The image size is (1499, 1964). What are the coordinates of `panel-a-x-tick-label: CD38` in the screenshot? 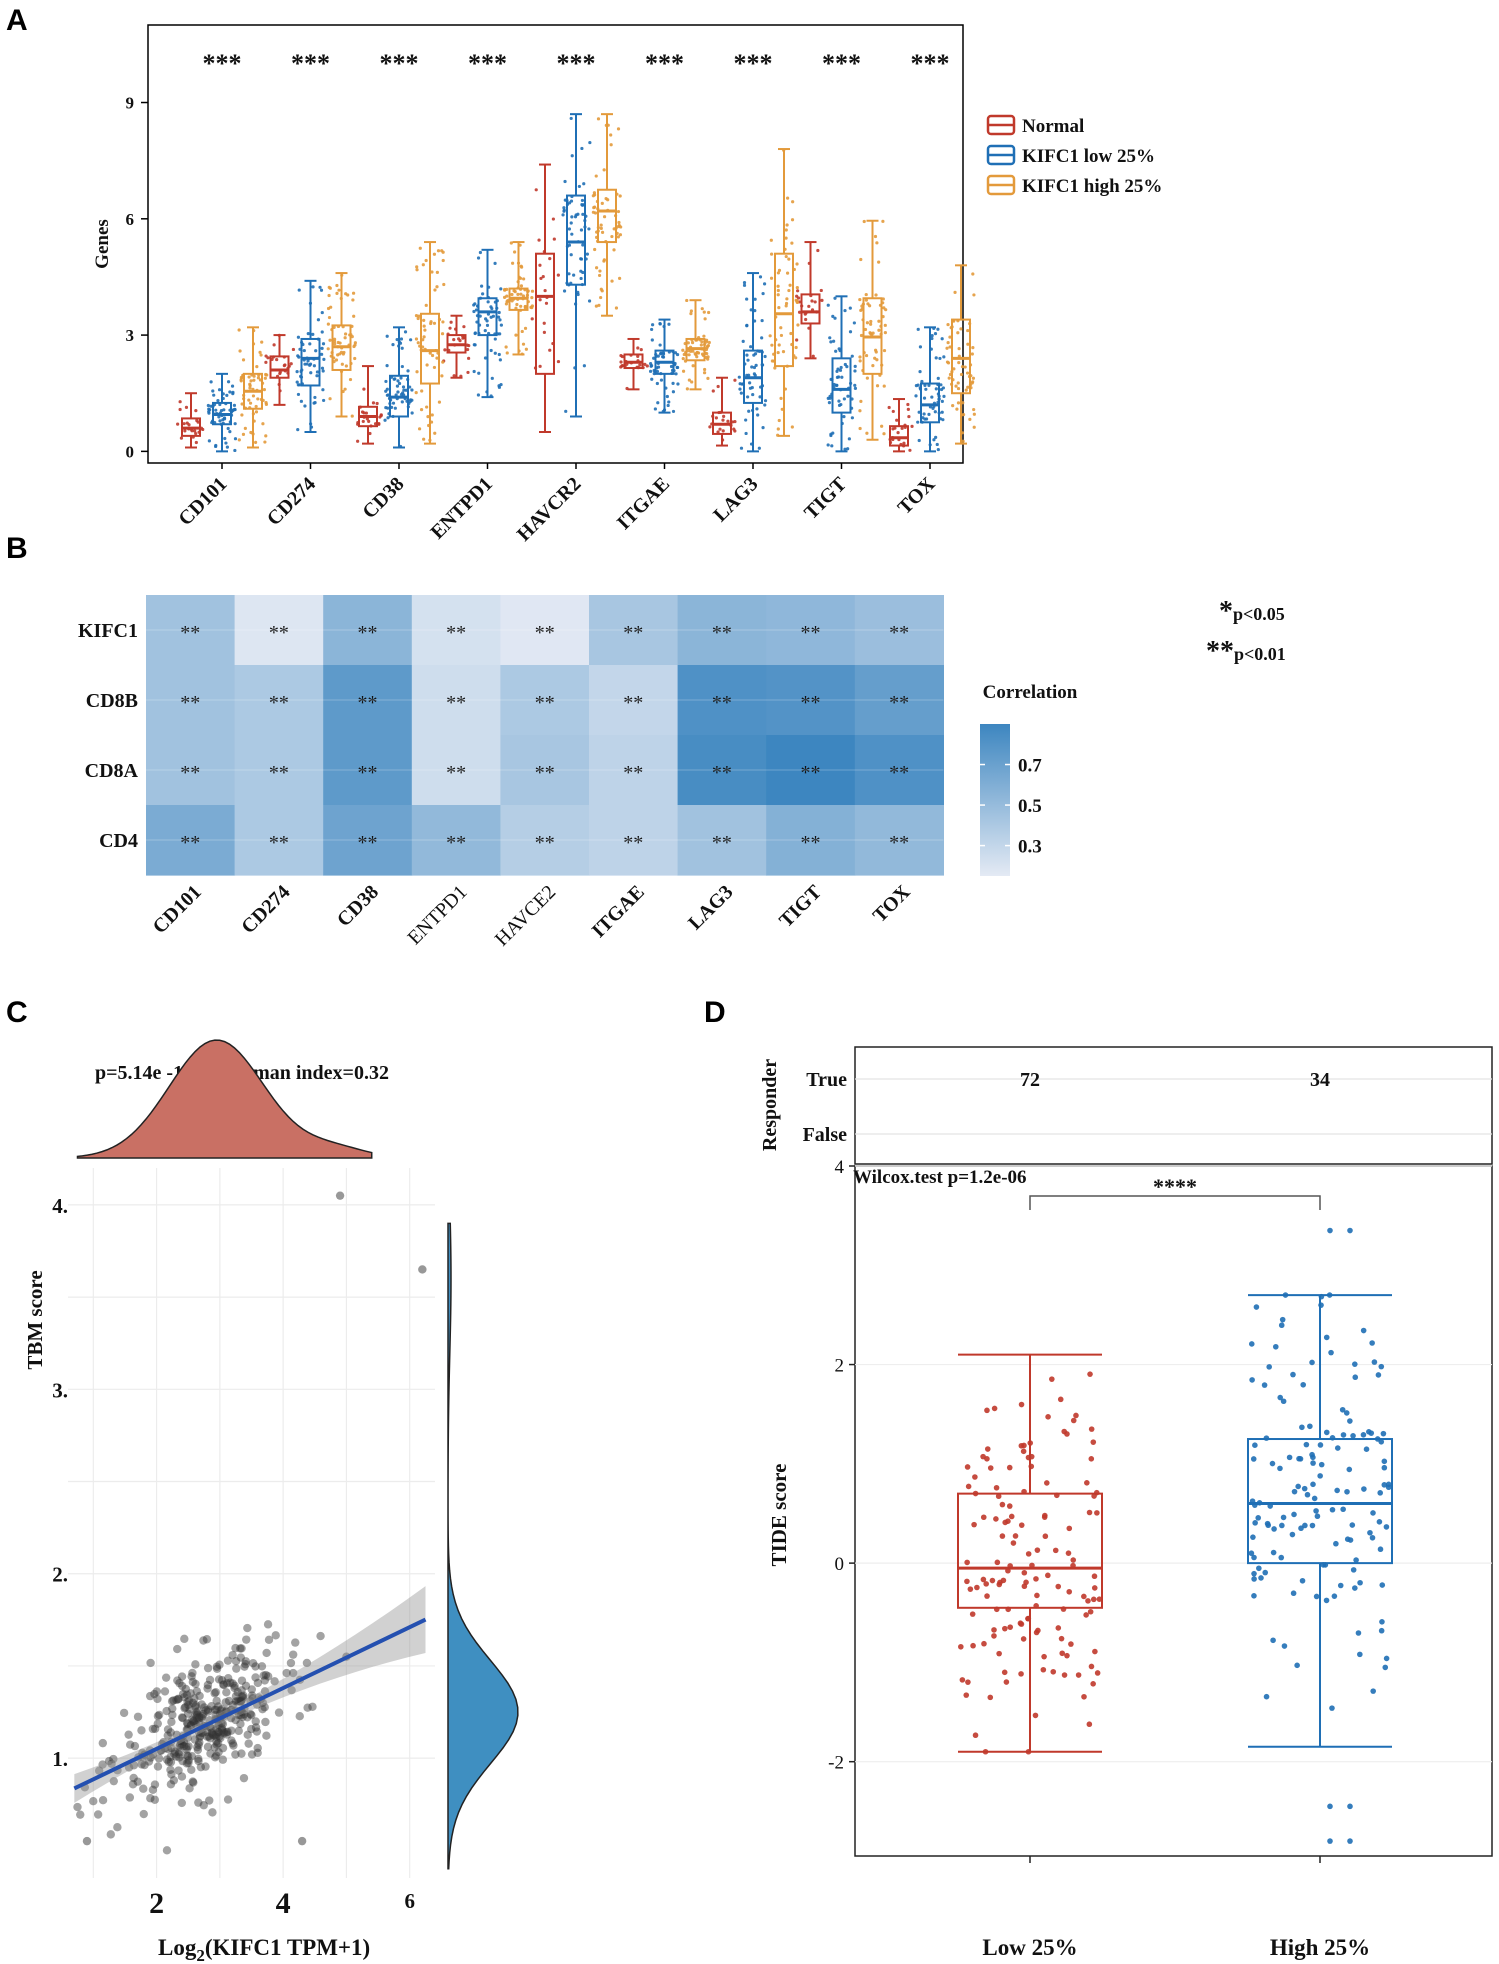 It's located at (383, 498).